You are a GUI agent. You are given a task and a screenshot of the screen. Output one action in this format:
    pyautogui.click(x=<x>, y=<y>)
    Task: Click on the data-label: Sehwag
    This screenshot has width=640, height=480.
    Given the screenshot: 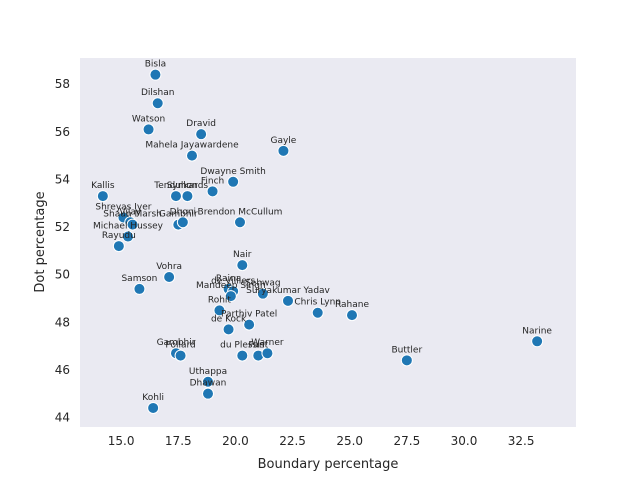 What is the action you would take?
    pyautogui.click(x=263, y=284)
    